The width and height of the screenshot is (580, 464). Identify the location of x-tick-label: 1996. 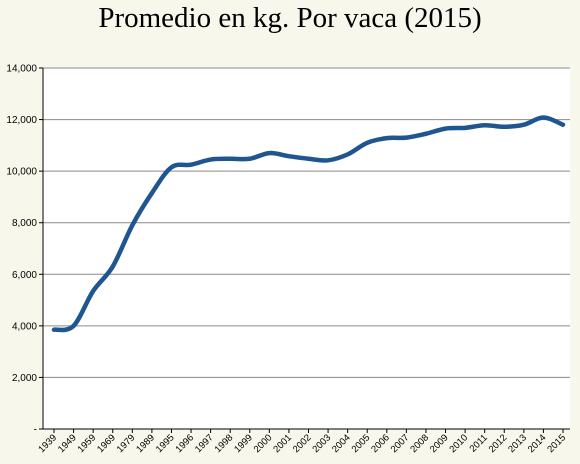
(184, 443).